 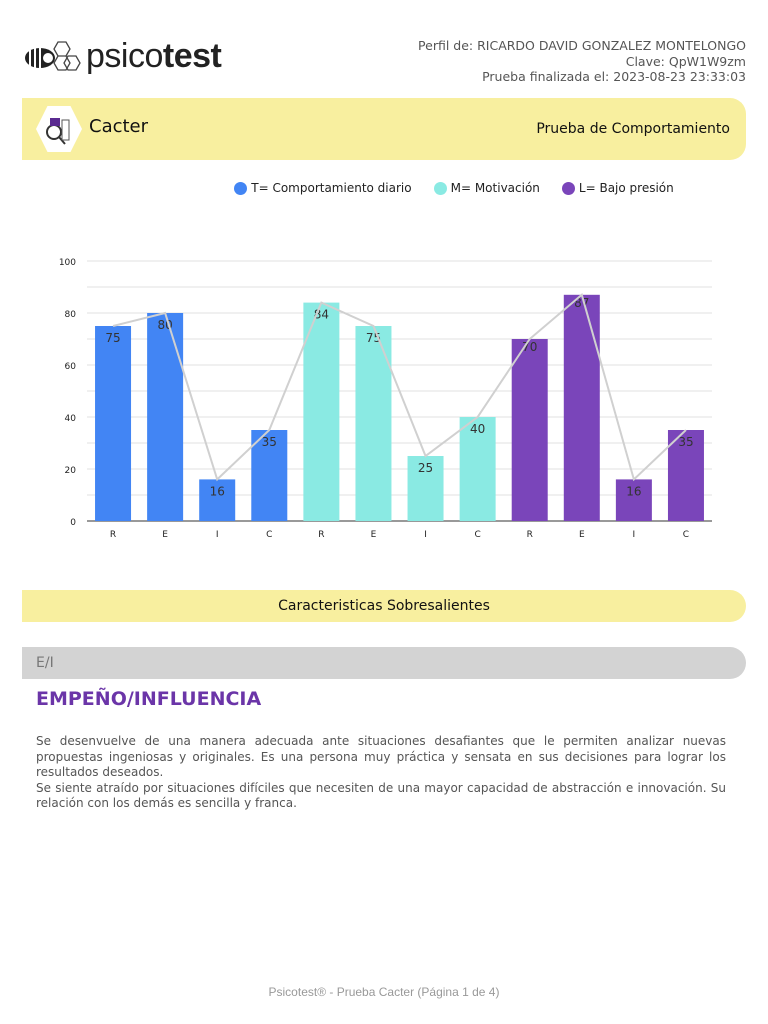 I want to click on legend-label: M= Motivación, so click(x=495, y=188).